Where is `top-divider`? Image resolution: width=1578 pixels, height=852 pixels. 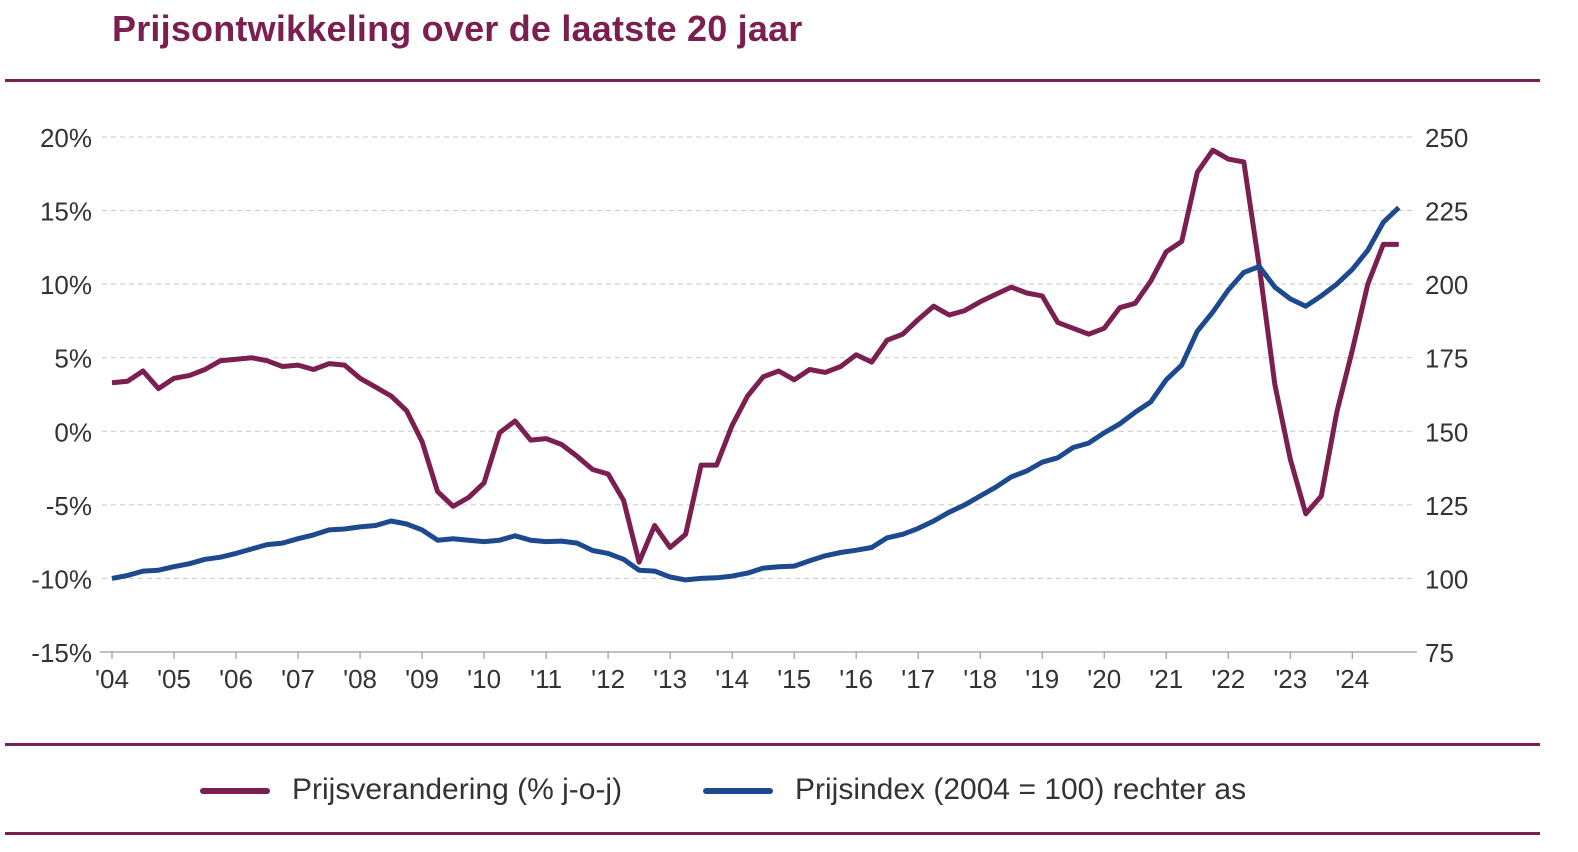
top-divider is located at coordinates (772, 80).